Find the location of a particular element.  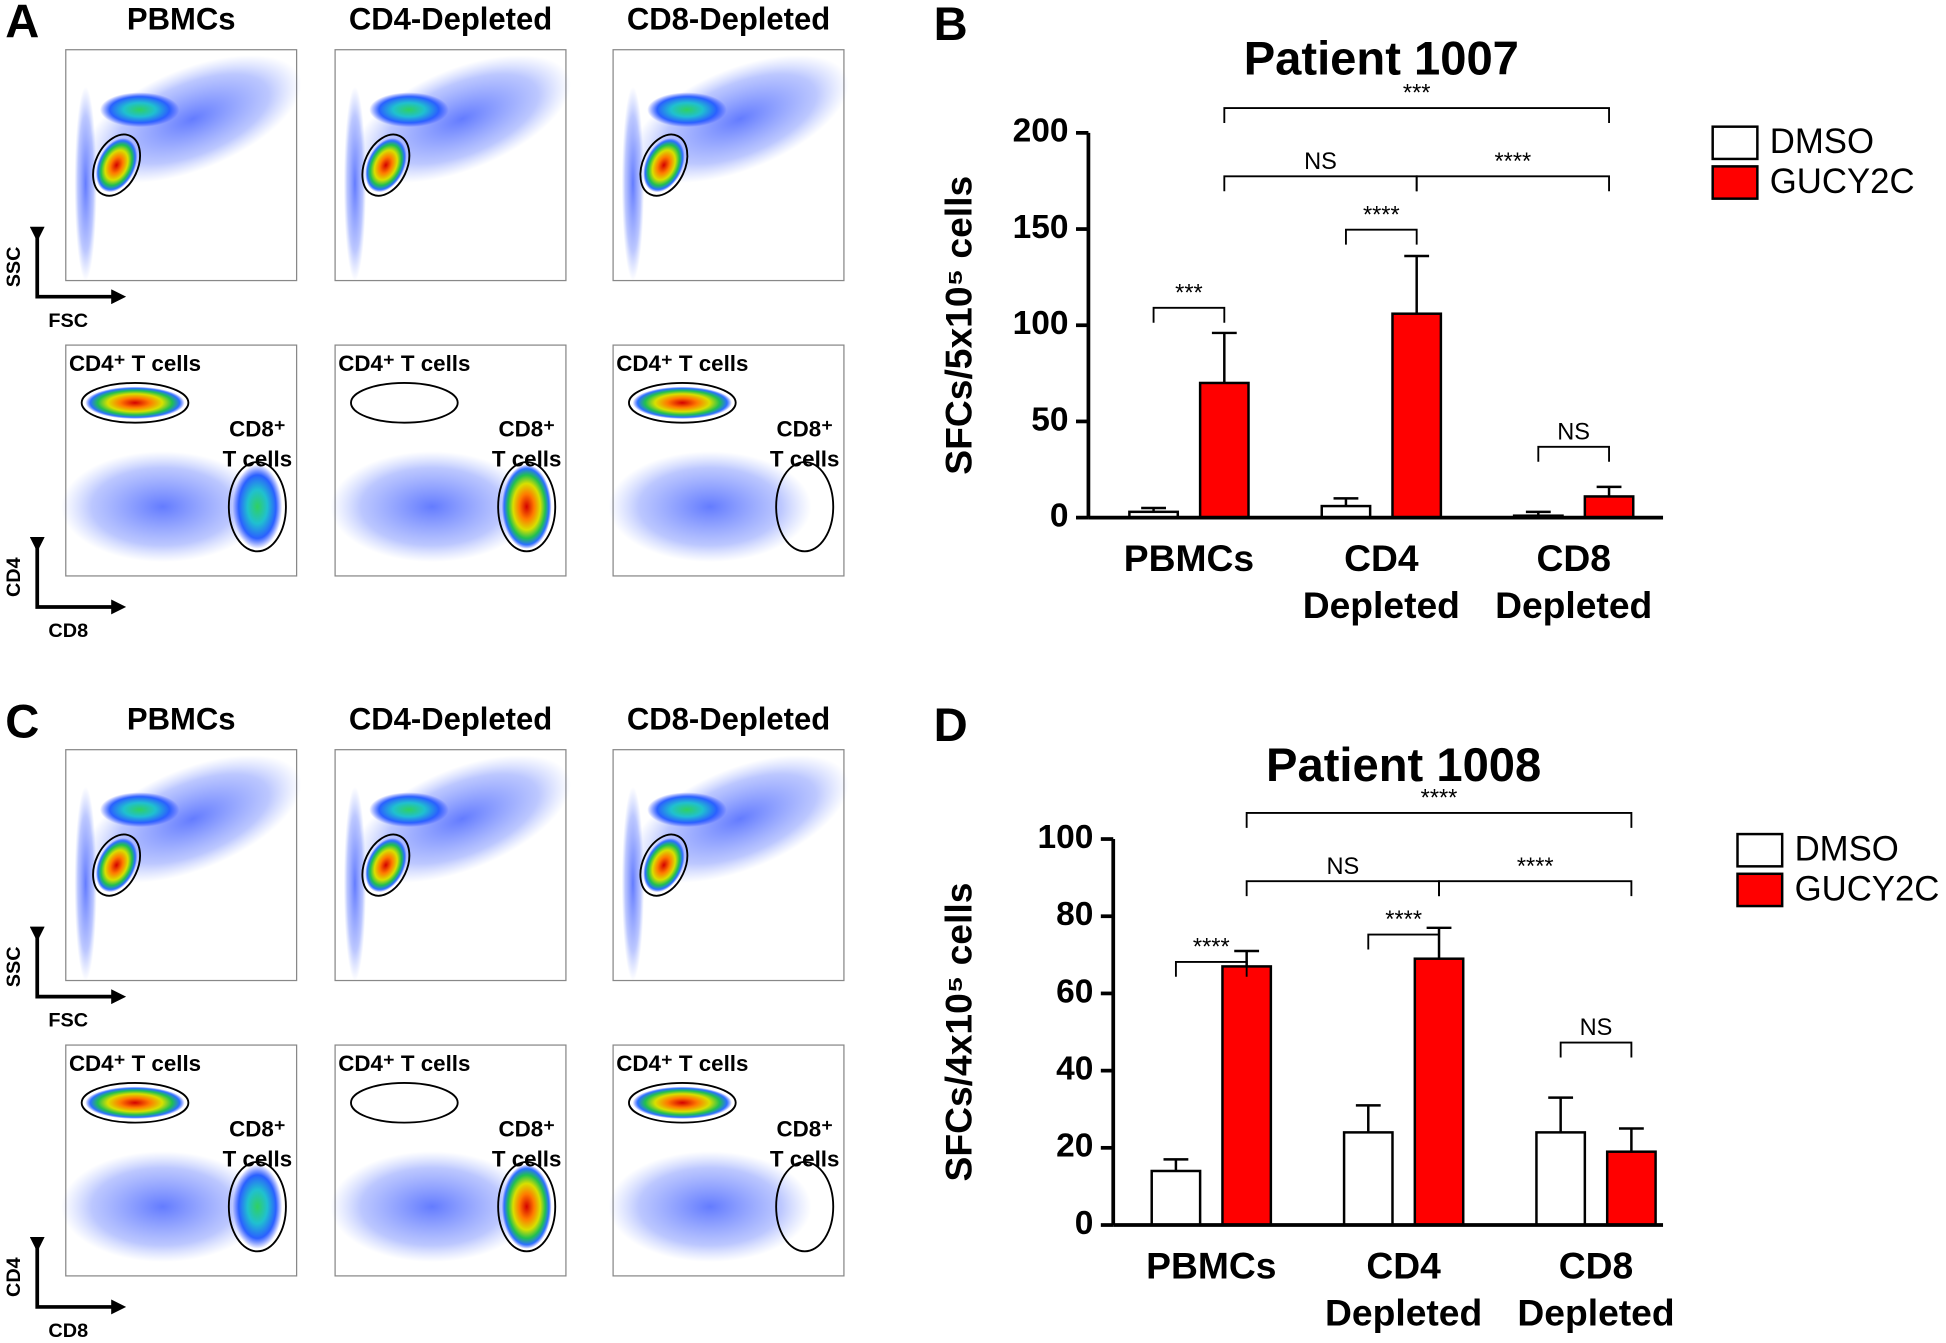

y-tick-label: 20 is located at coordinates (1074, 1146).